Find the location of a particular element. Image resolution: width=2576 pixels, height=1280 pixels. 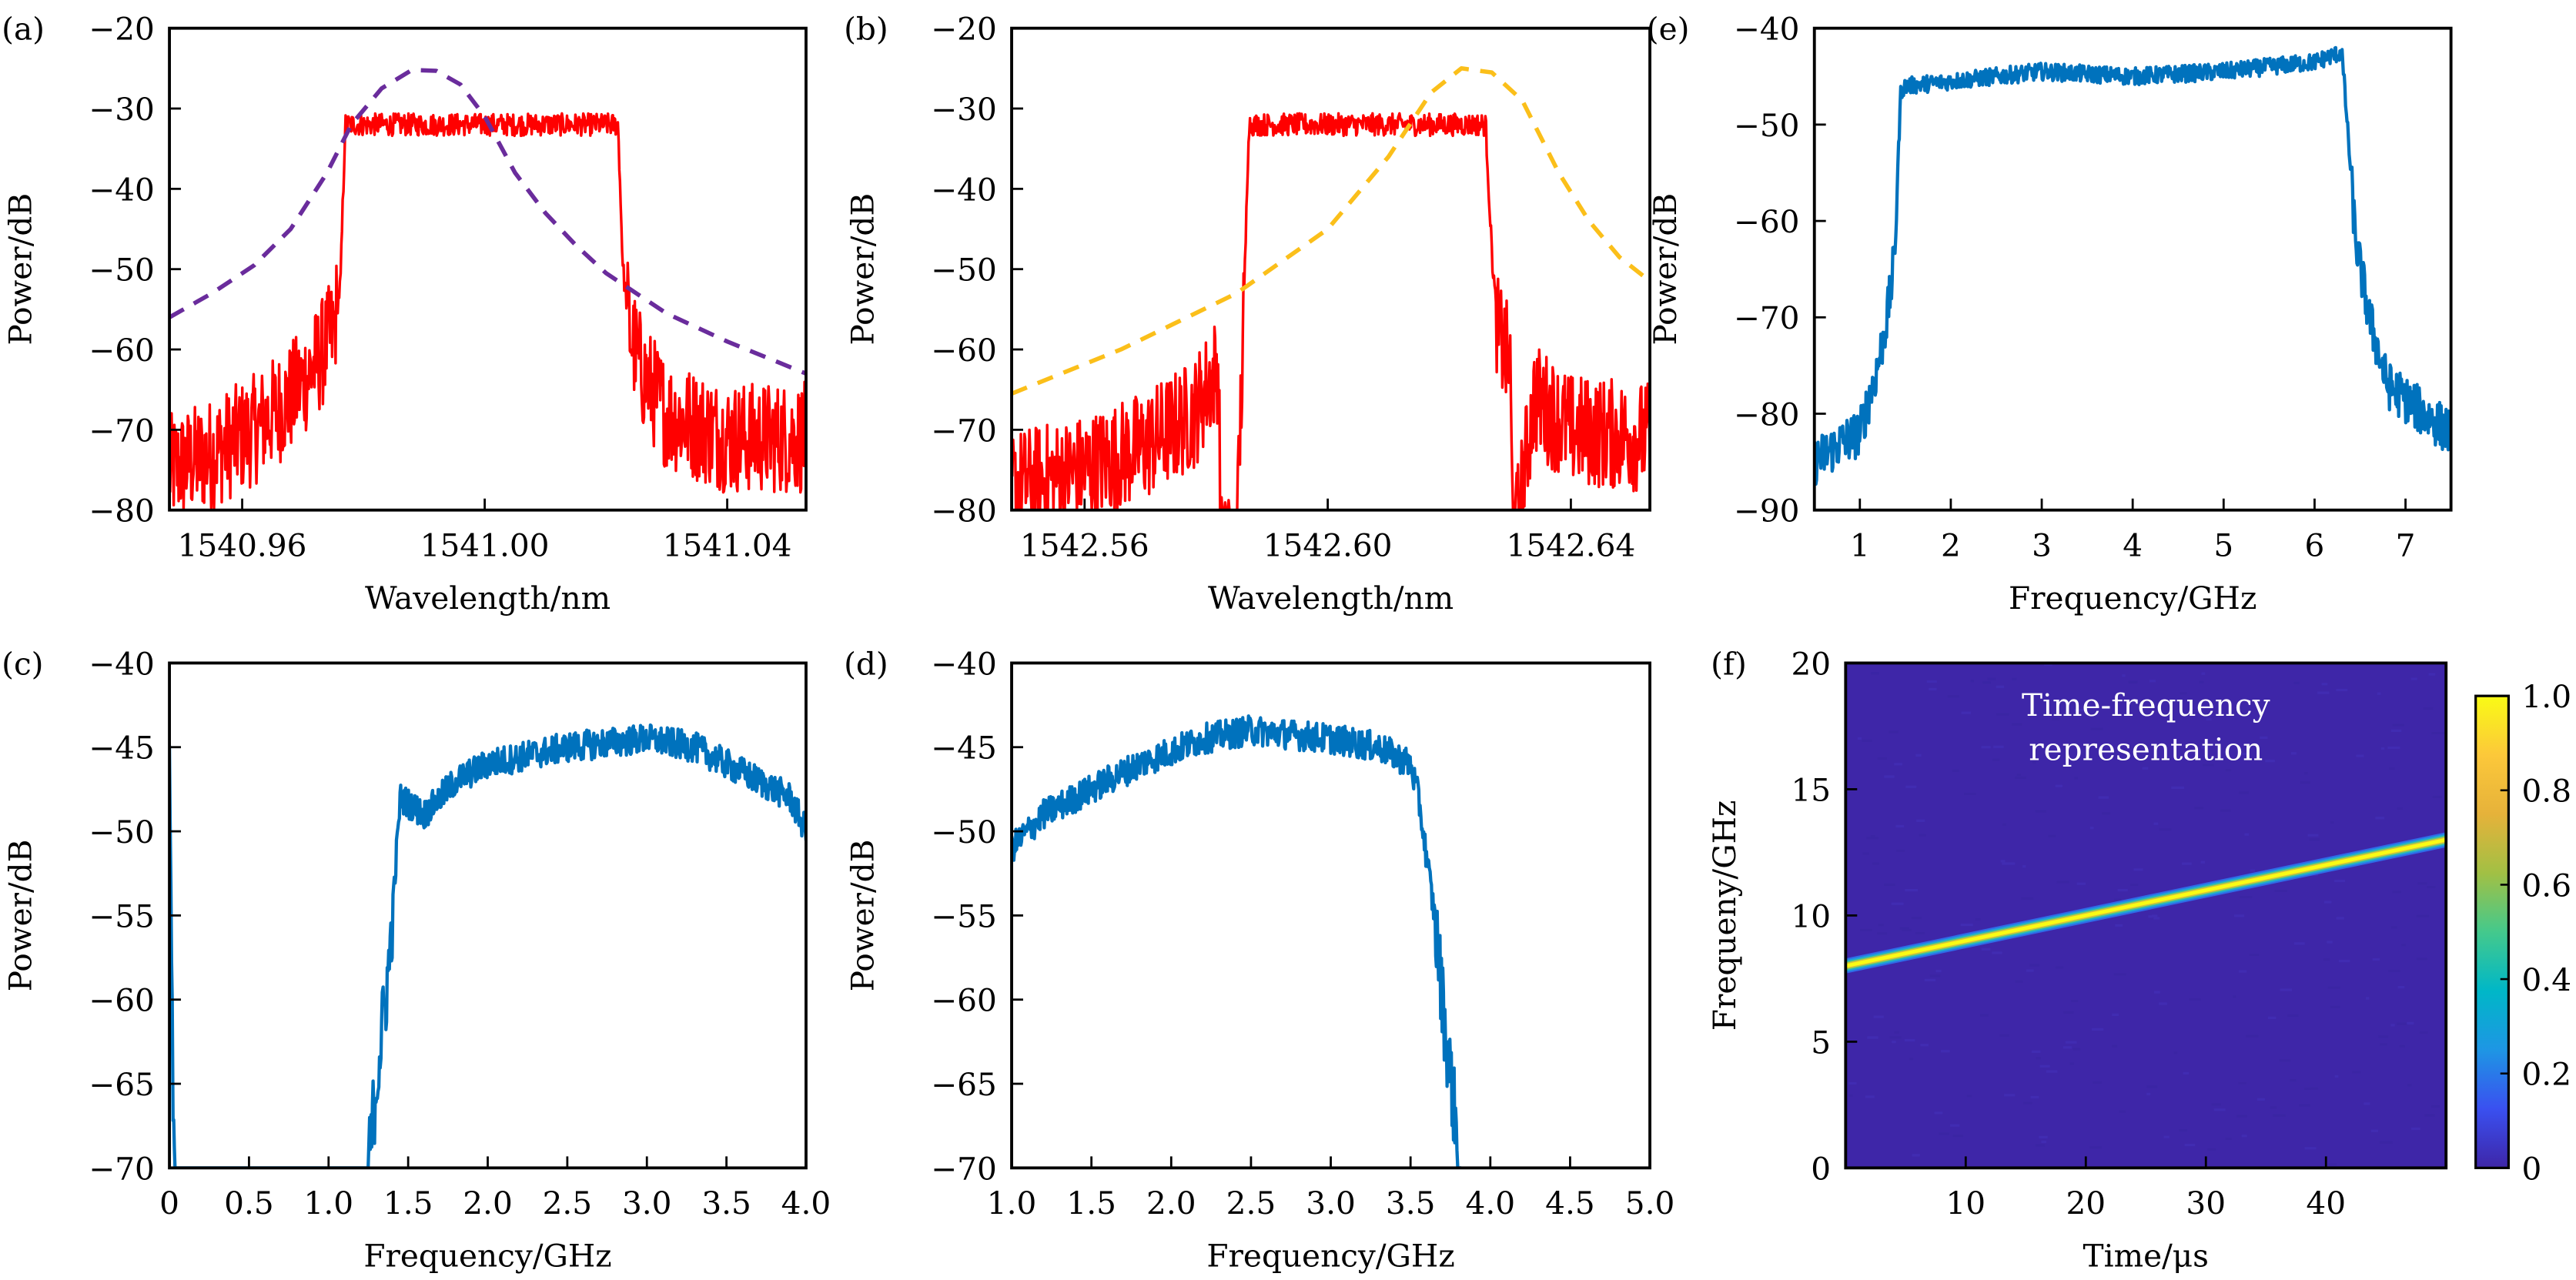

heatmap-noise is located at coordinates (2146, 915).